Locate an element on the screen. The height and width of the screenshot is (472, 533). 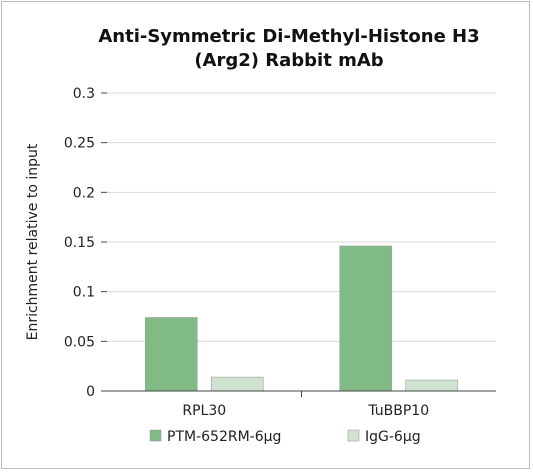
x-category-label: RPL30 is located at coordinates (204, 411).